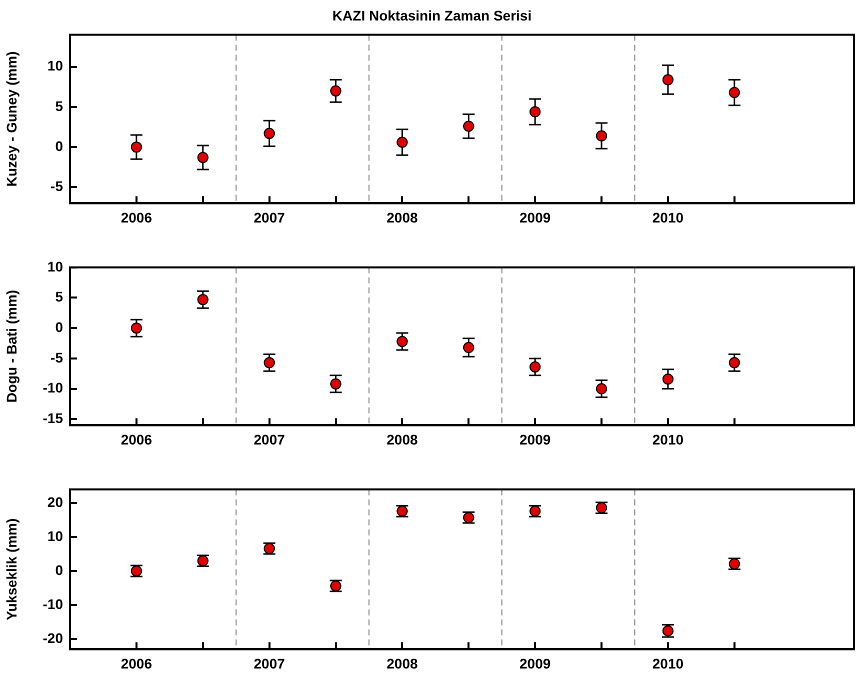  Describe the element at coordinates (53, 638) in the screenshot. I see `y-tick-label: -20` at that location.